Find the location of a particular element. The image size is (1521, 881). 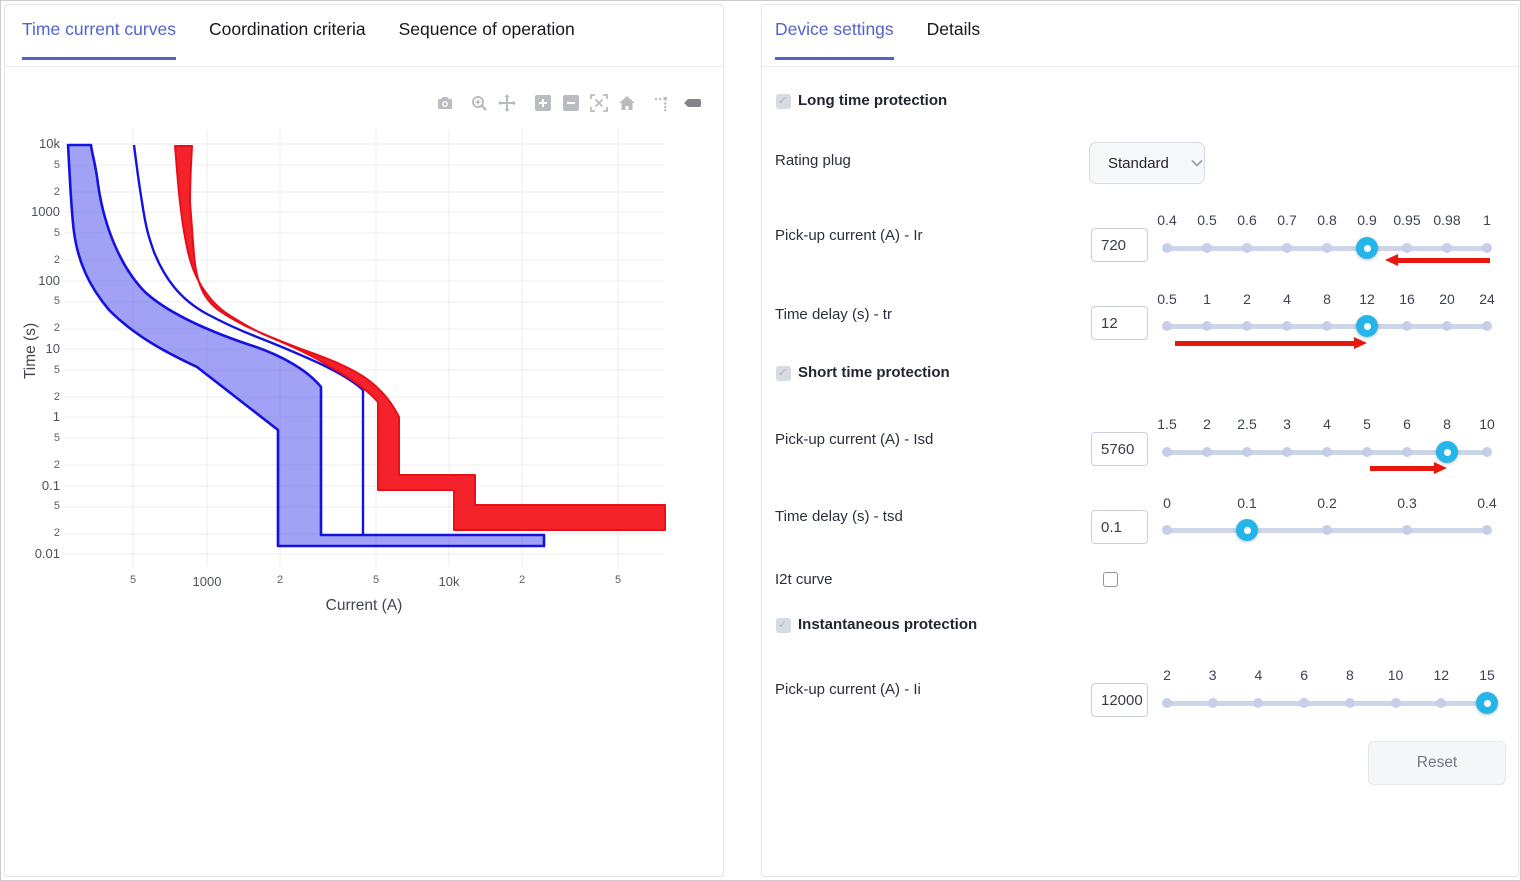

x-tick-label: 2 is located at coordinates (522, 580).